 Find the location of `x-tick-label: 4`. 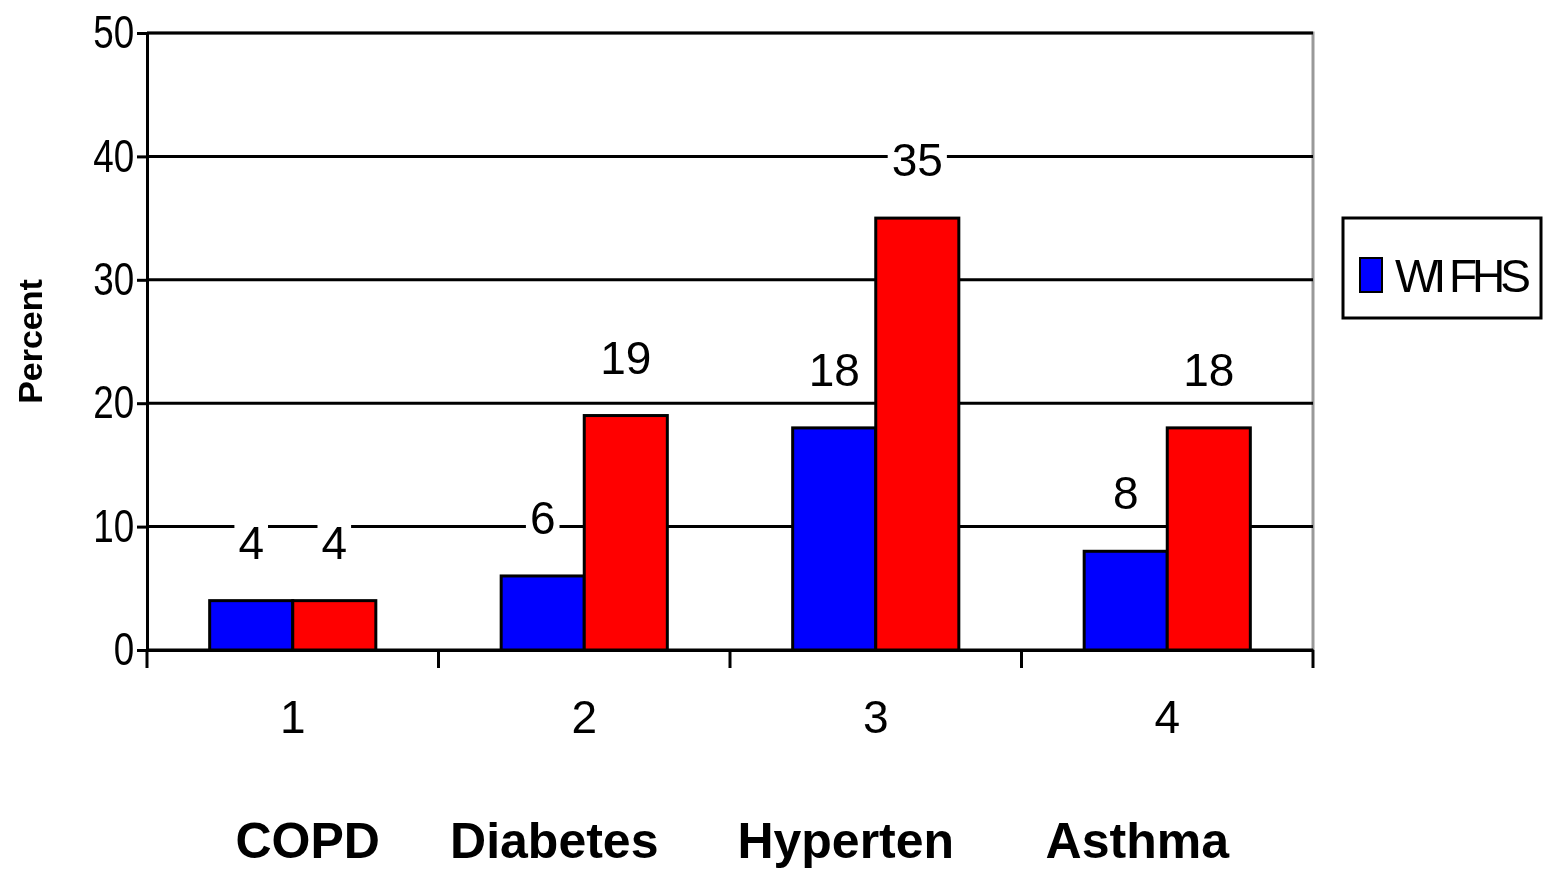

x-tick-label: 4 is located at coordinates (1167, 717).